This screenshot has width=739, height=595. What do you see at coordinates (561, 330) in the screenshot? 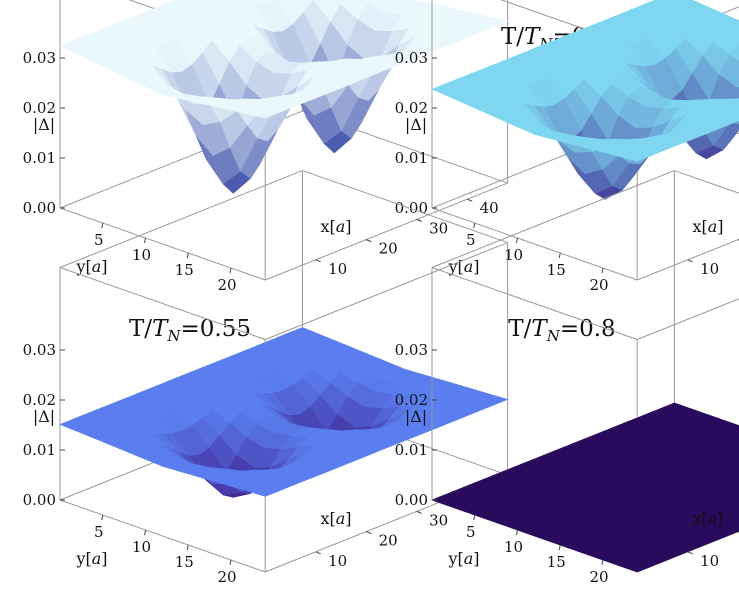
I see `panel-title: T/TN=0.8` at bounding box center [561, 330].